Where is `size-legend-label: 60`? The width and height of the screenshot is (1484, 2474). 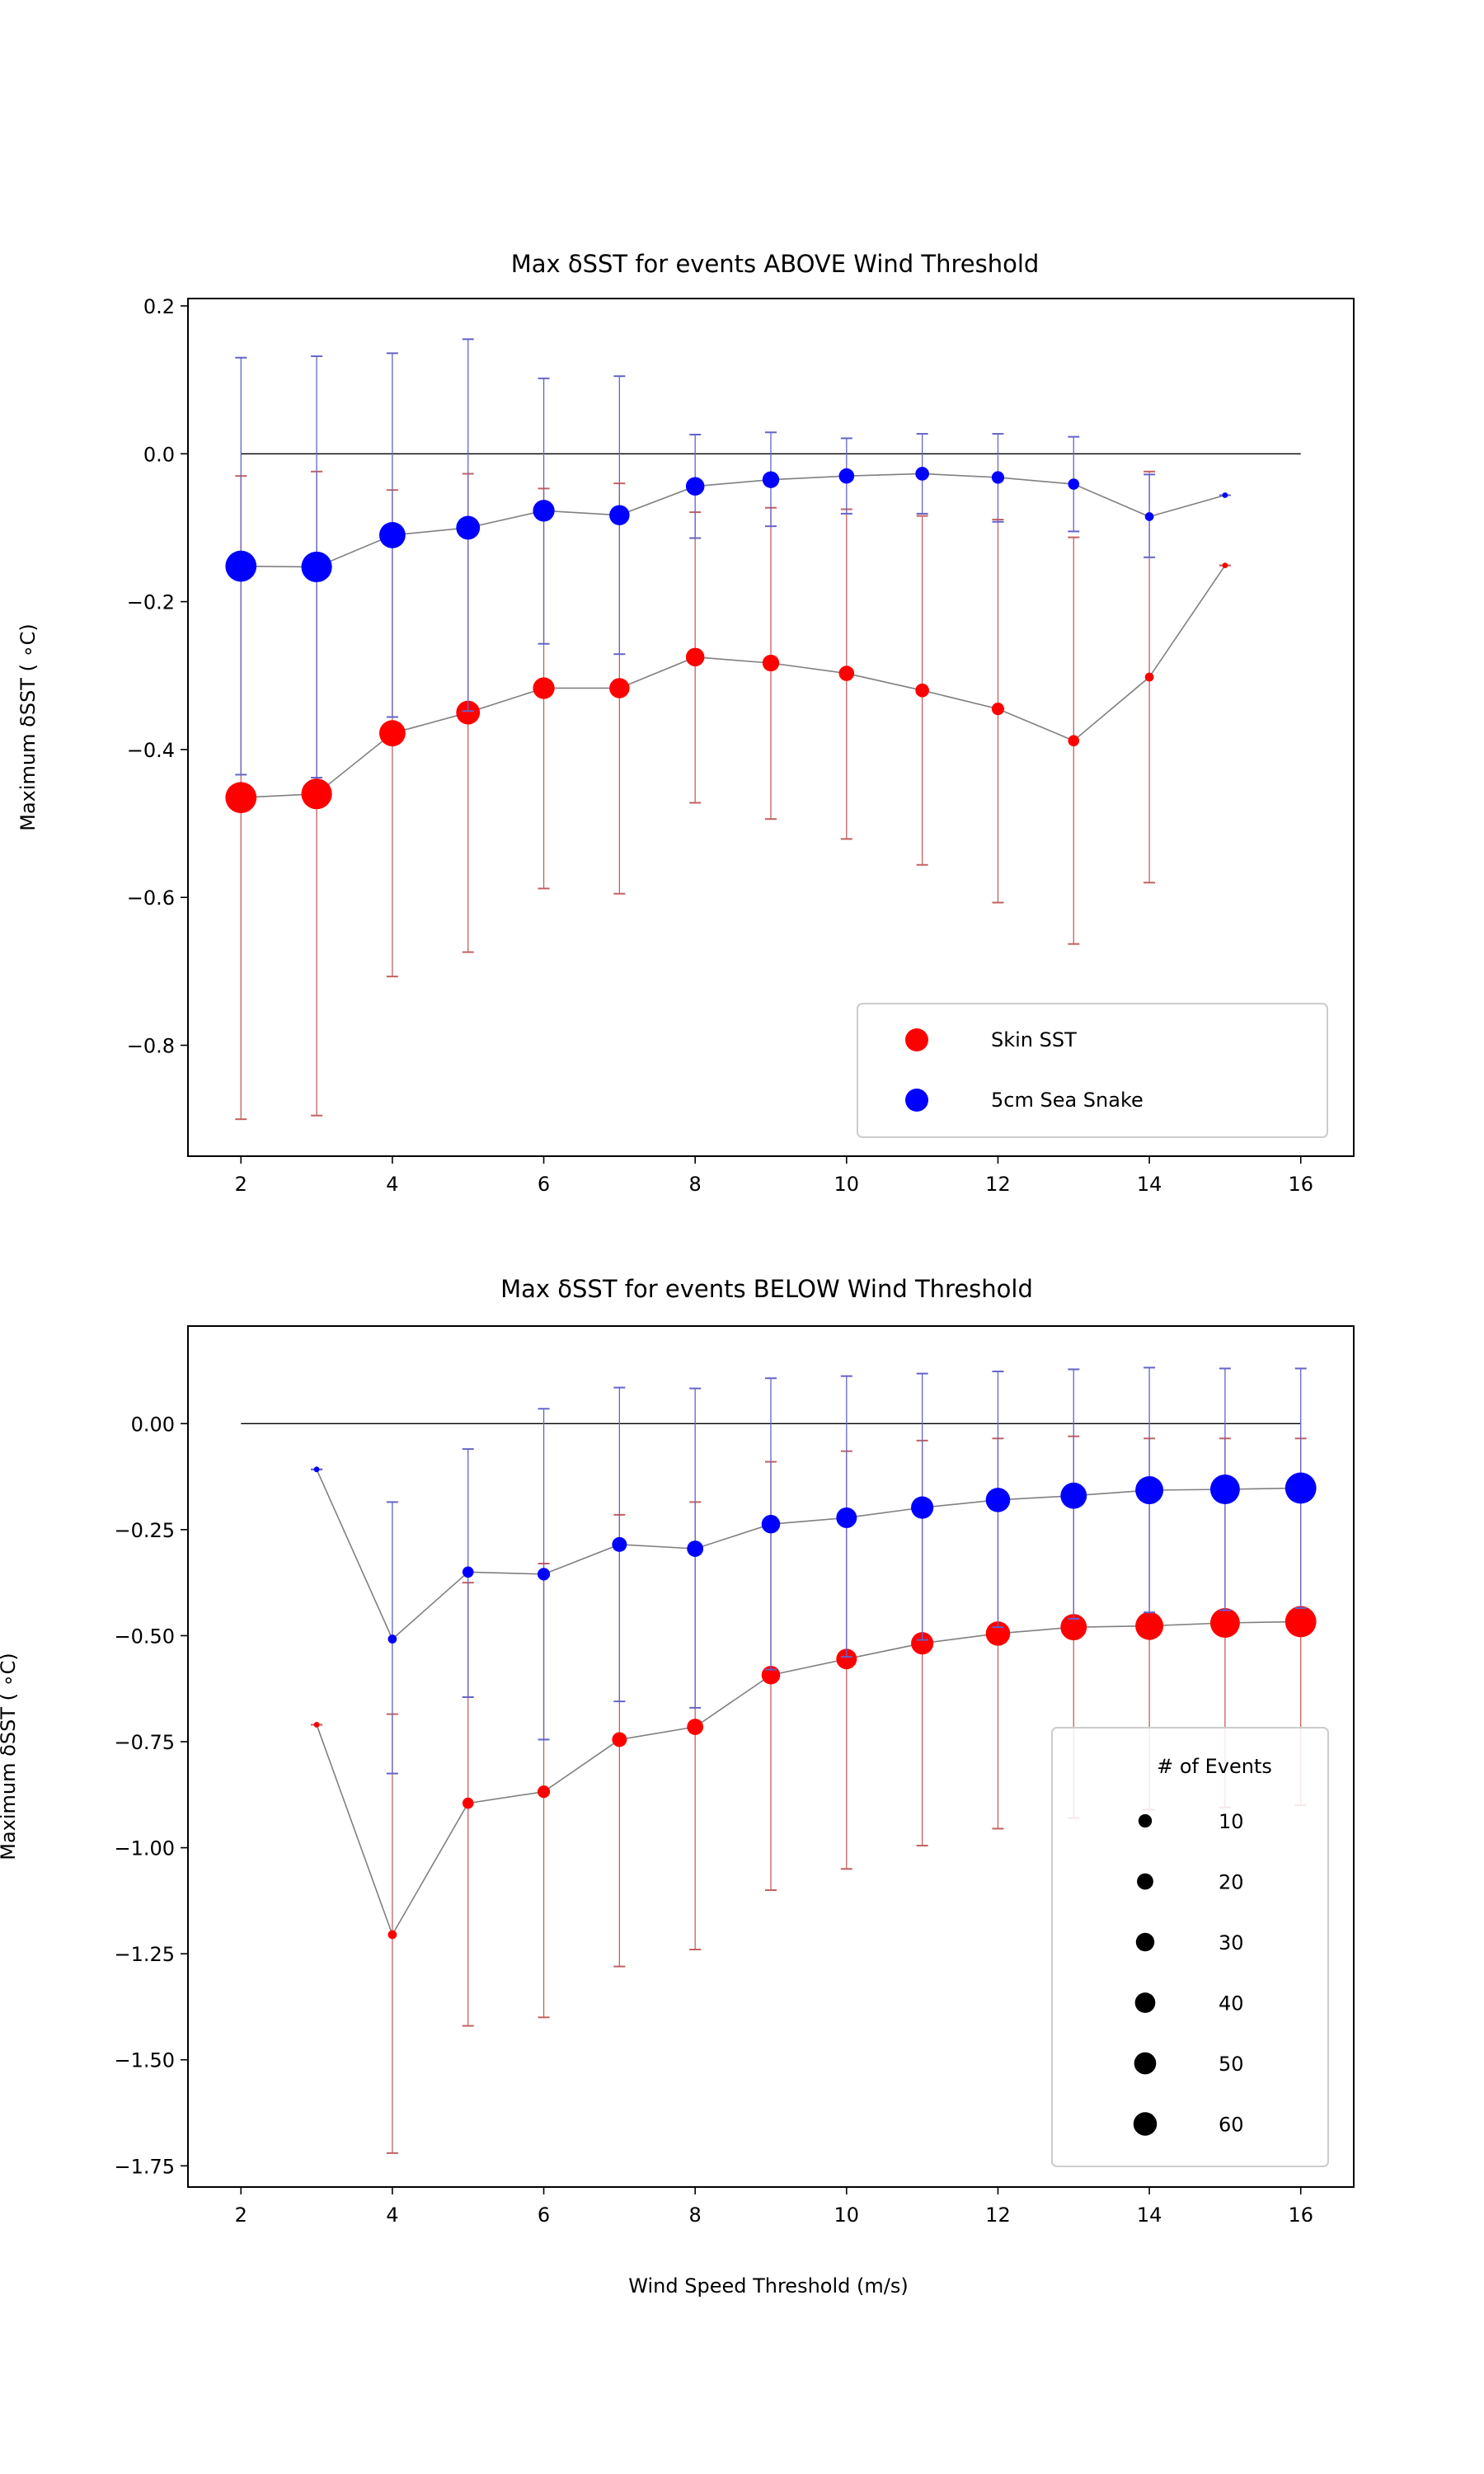
size-legend-label: 60 is located at coordinates (1231, 2125).